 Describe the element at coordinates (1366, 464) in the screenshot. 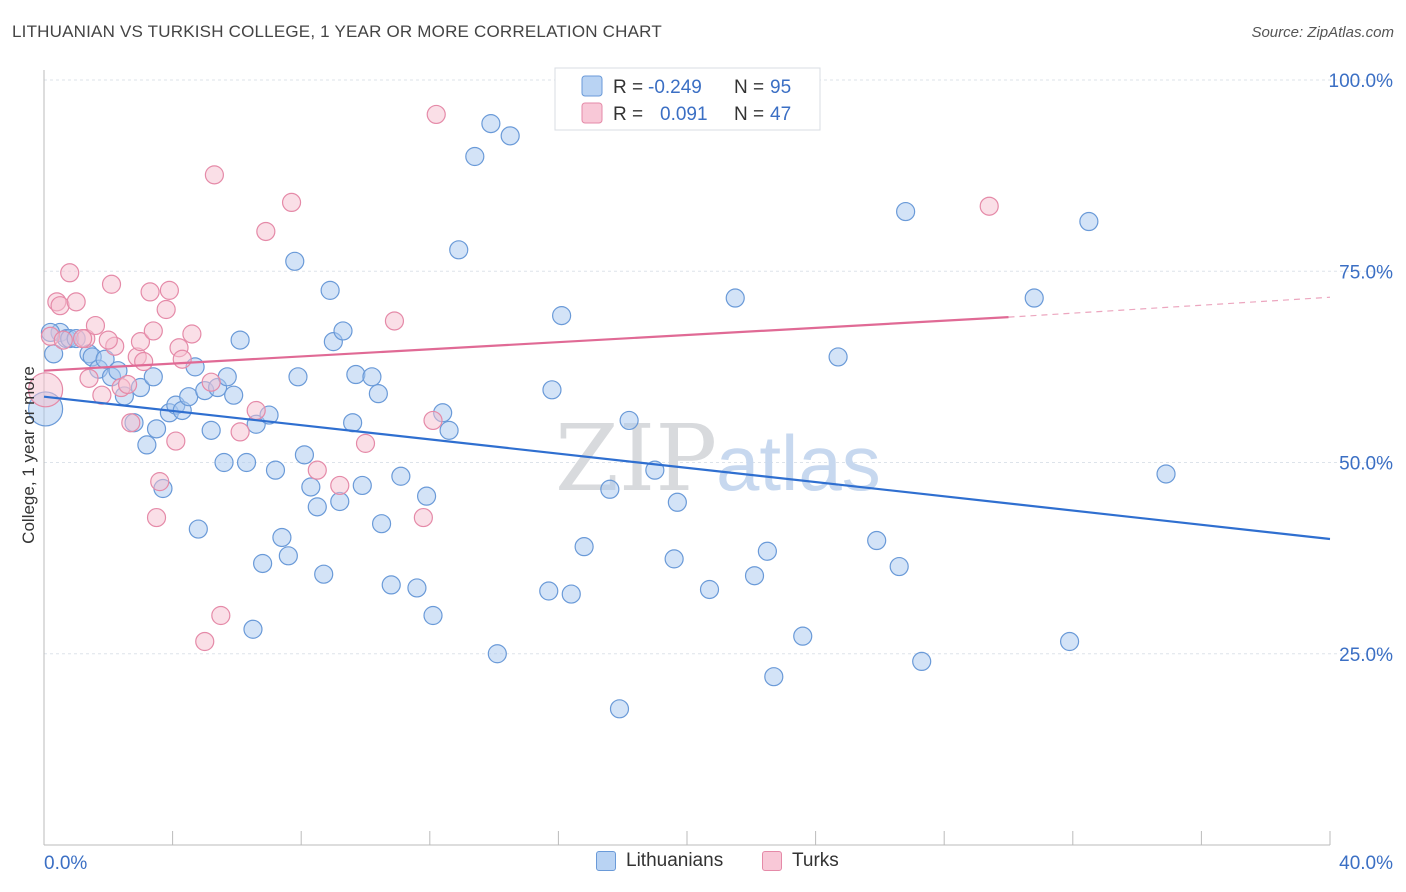

I see `y-tick-label-1: 50.0%` at that location.